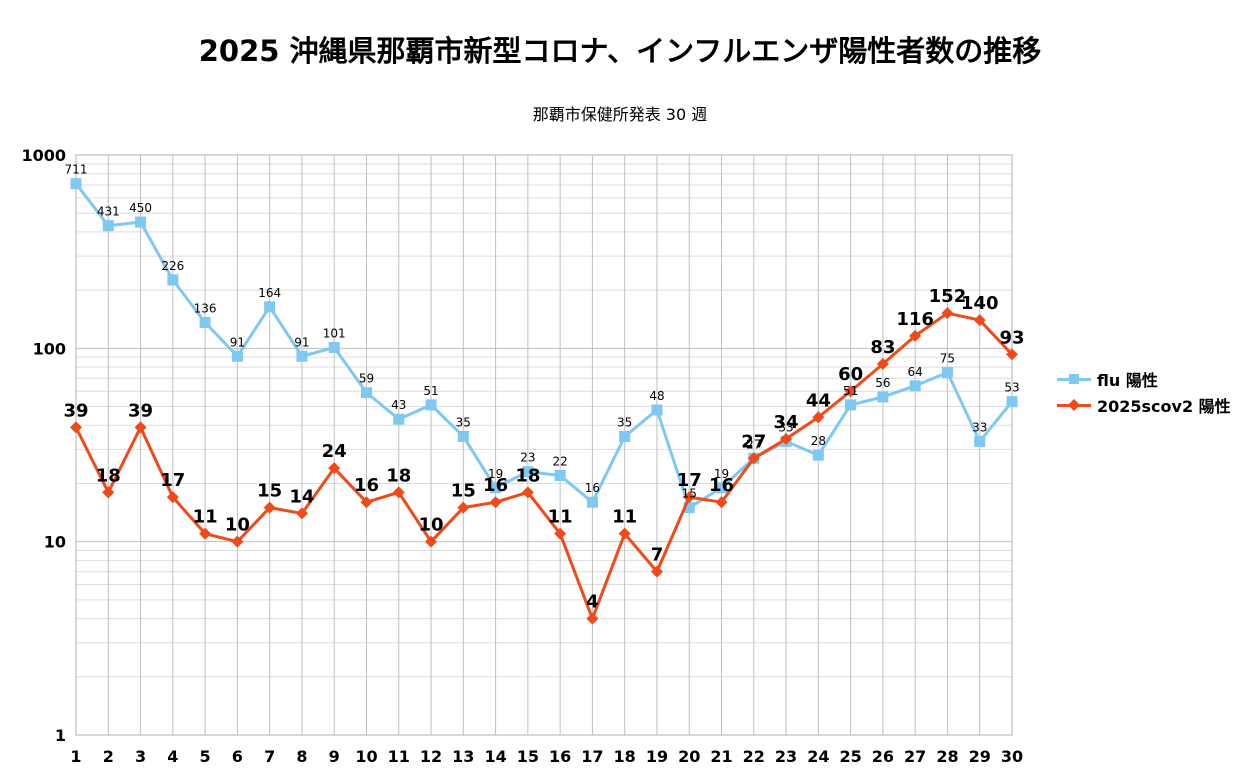 Image resolution: width=1240 pixels, height=782 pixels. Describe the element at coordinates (882, 347) in the screenshot. I see `data-label-scov2: 83` at that location.